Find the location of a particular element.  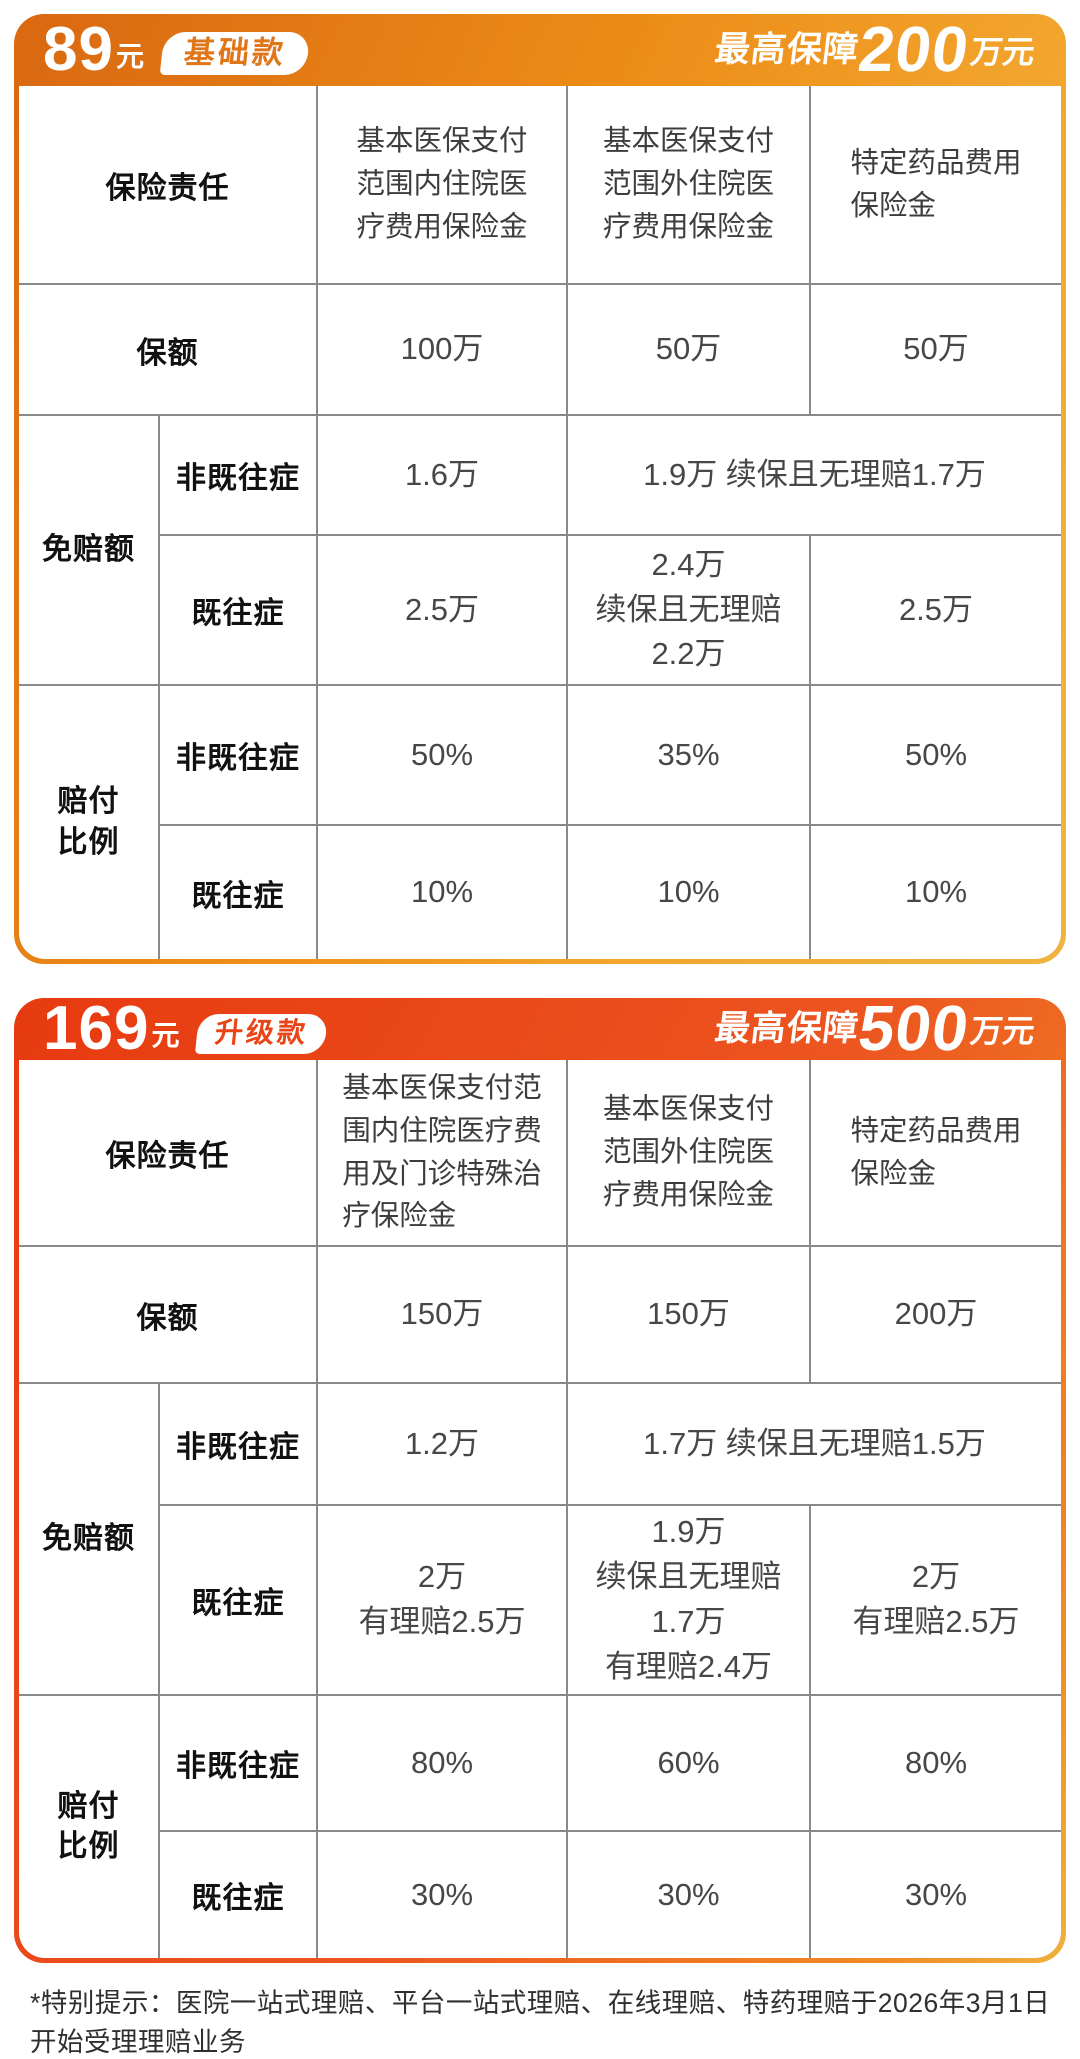

deductible-value: 1.9万 续保且无理赔1.7万 有理赔2.4万 is located at coordinates (688, 1600).